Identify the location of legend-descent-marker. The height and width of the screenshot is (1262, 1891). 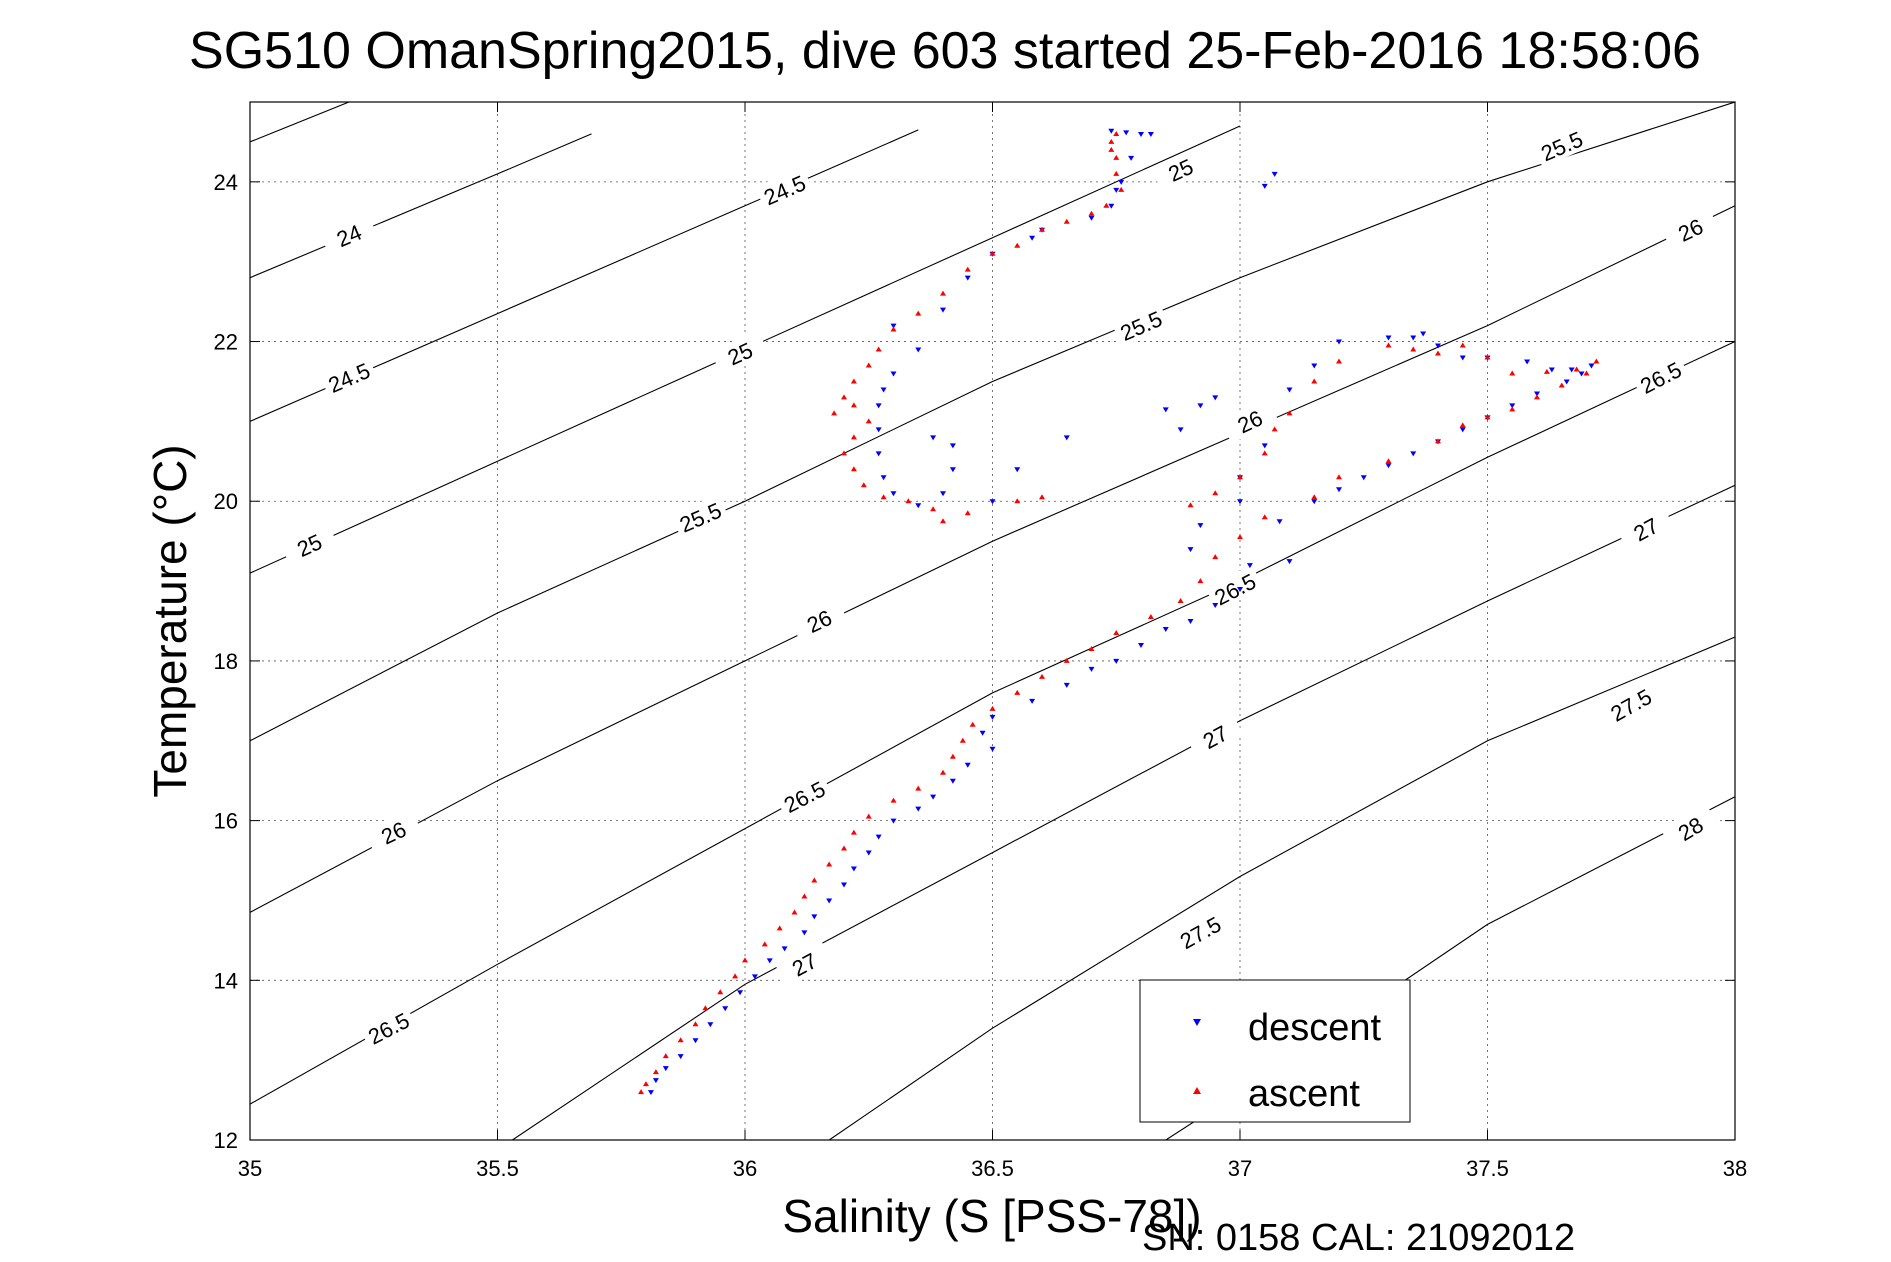
(1197, 1022).